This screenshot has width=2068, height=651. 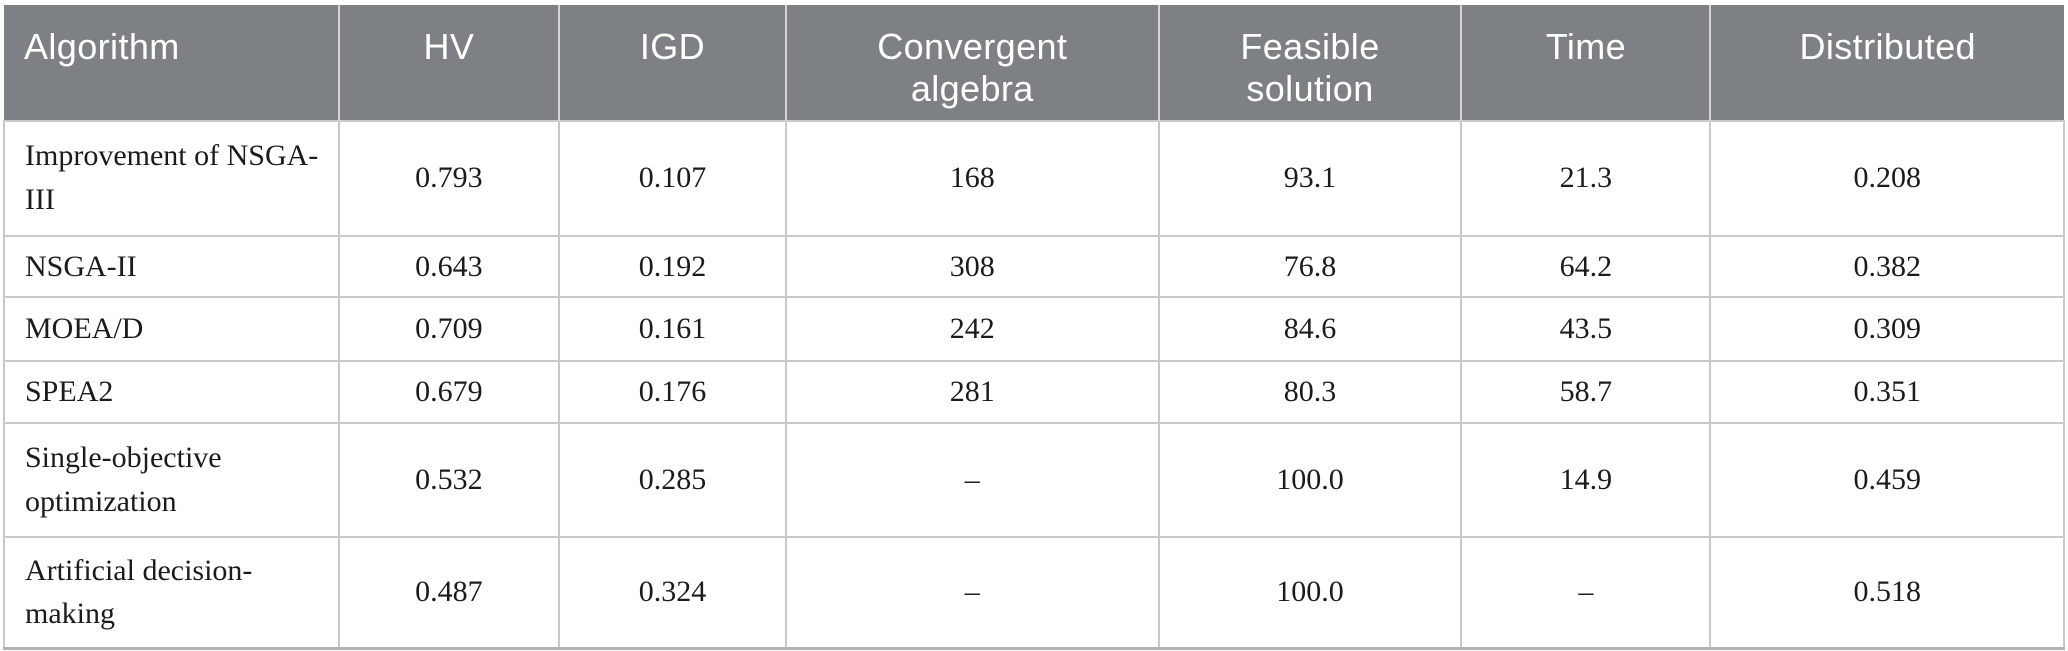 What do you see at coordinates (672, 178) in the screenshot?
I see `cell-igd: 0.107` at bounding box center [672, 178].